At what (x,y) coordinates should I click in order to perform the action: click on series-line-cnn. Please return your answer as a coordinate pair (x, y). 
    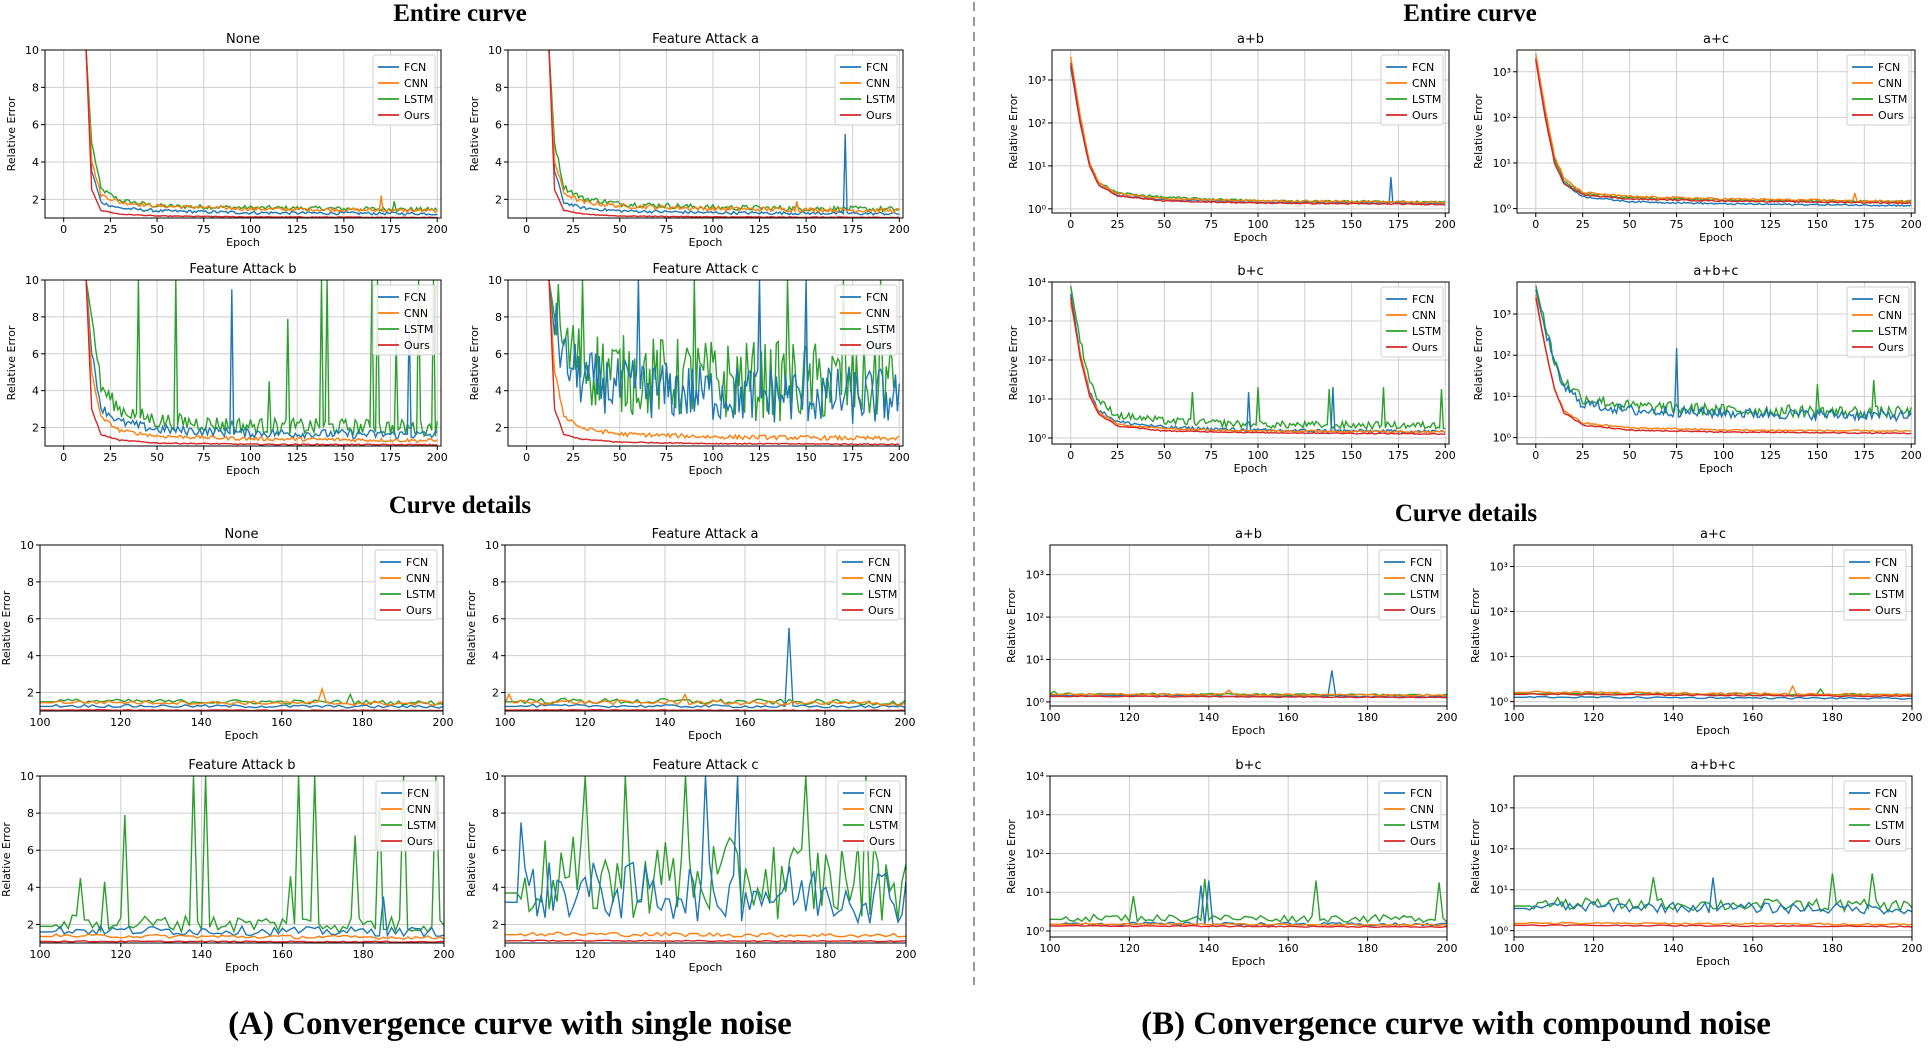
    Looking at the image, I should click on (1258, 368).